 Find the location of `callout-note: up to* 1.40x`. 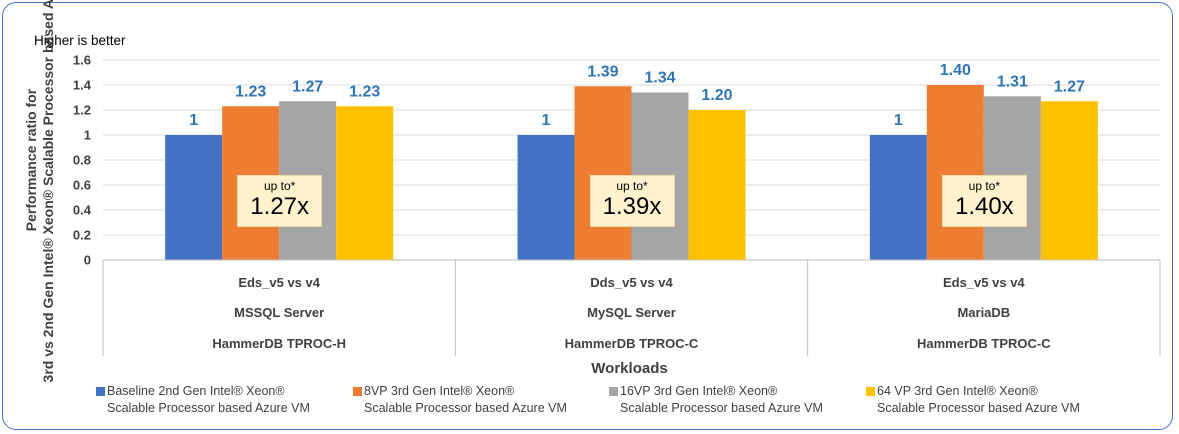

callout-note: up to* 1.40x is located at coordinates (984, 201).